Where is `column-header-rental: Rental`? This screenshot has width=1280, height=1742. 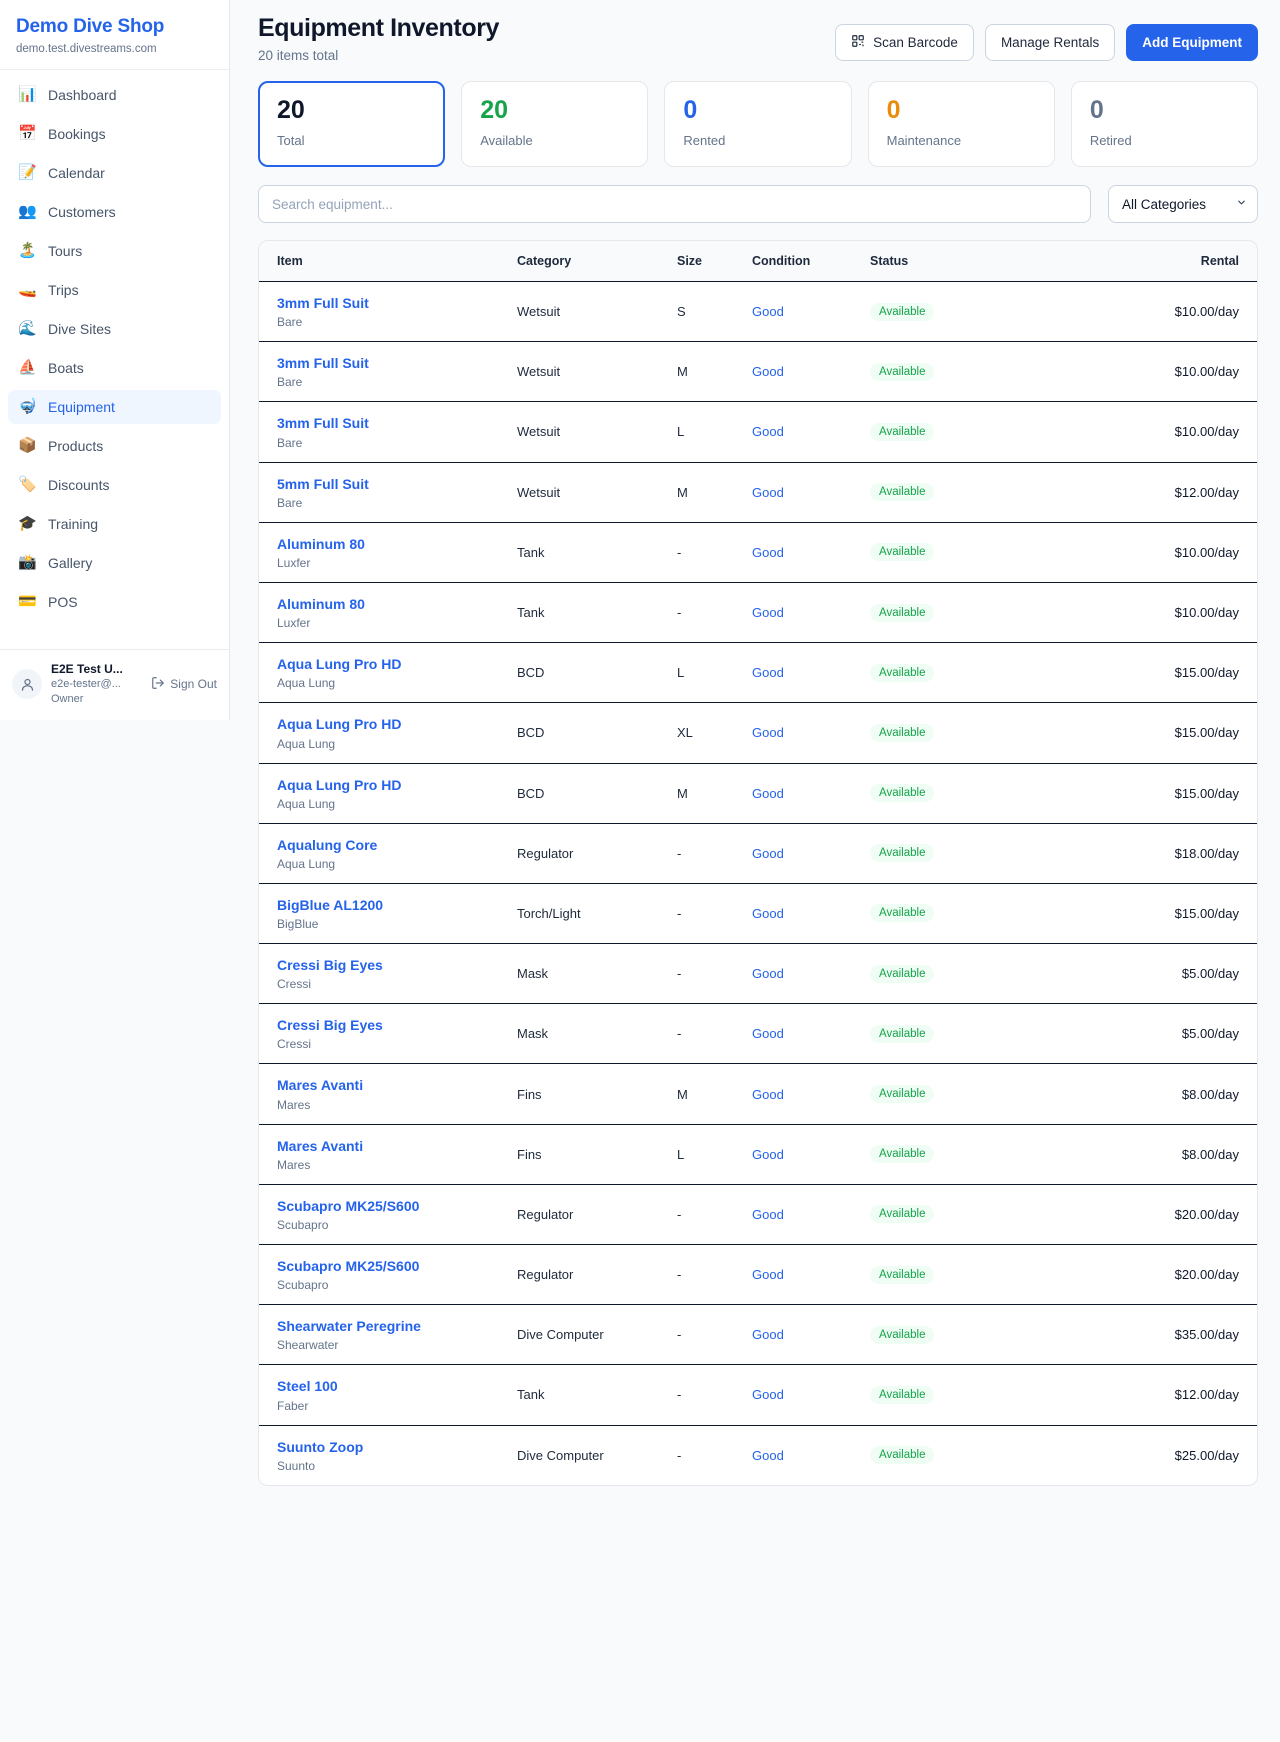
column-header-rental: Rental is located at coordinates (1134, 261).